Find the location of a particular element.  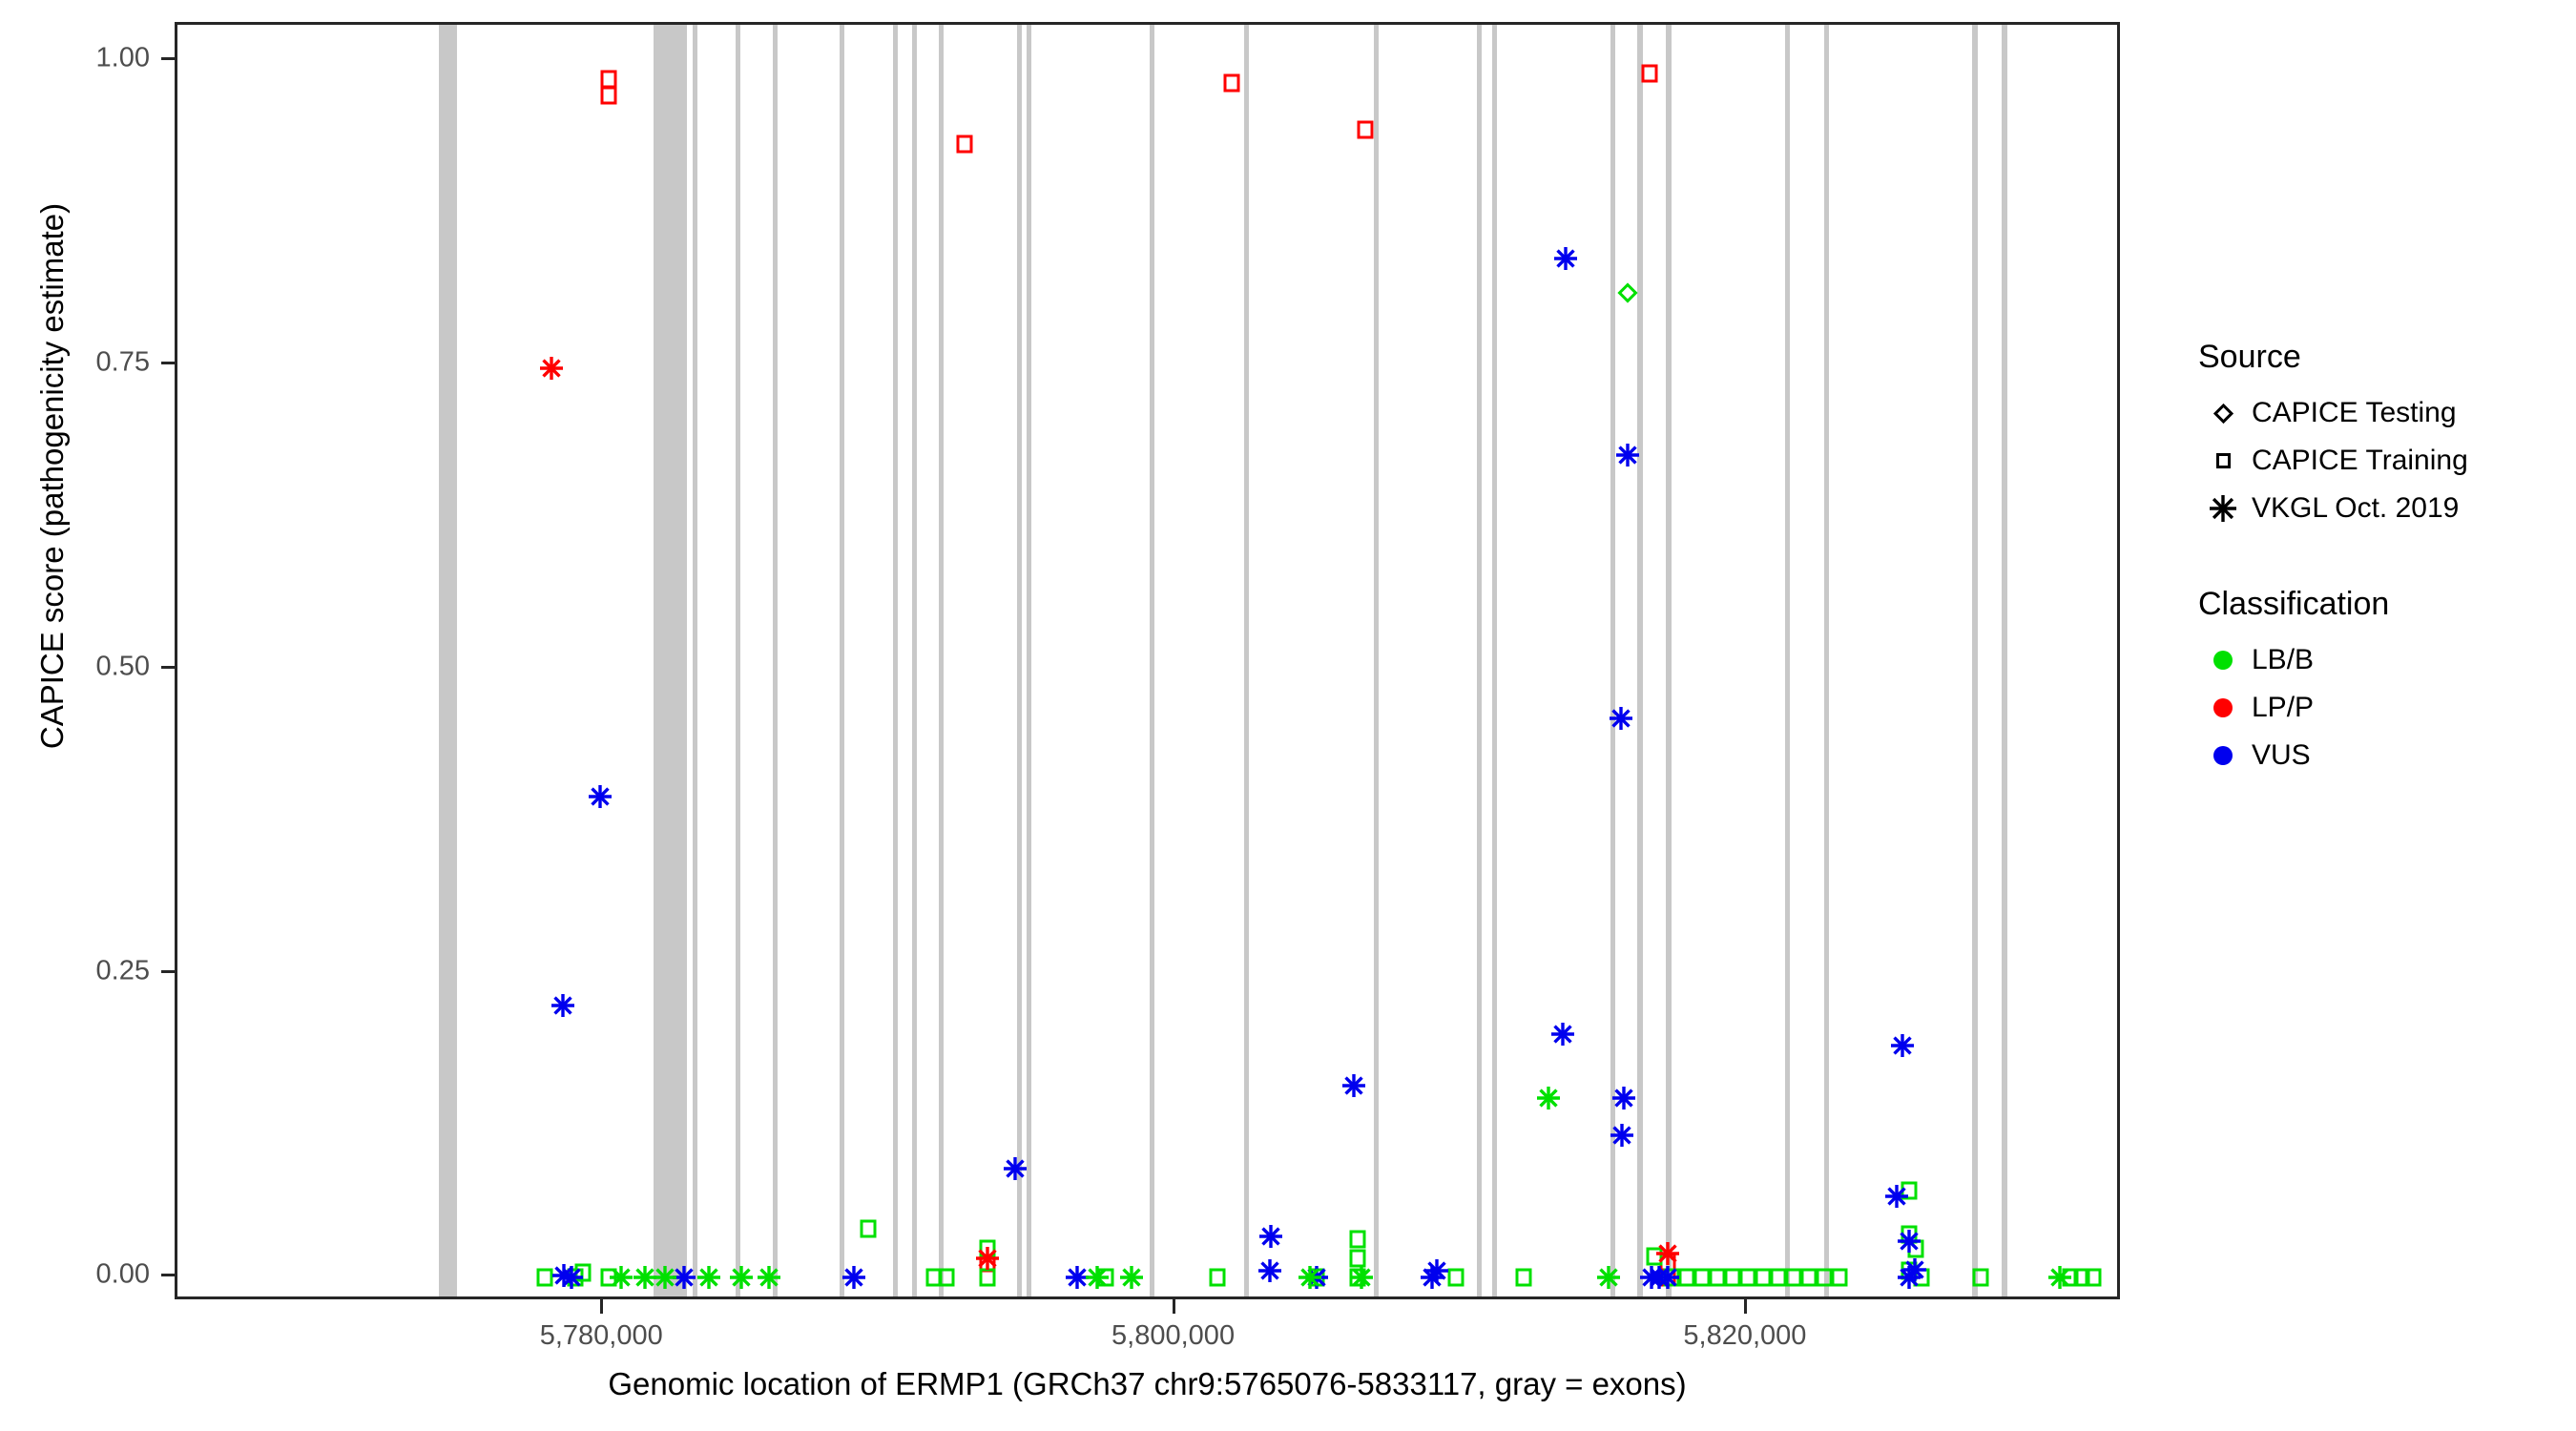

asterisk-icon is located at coordinates (2223, 508).